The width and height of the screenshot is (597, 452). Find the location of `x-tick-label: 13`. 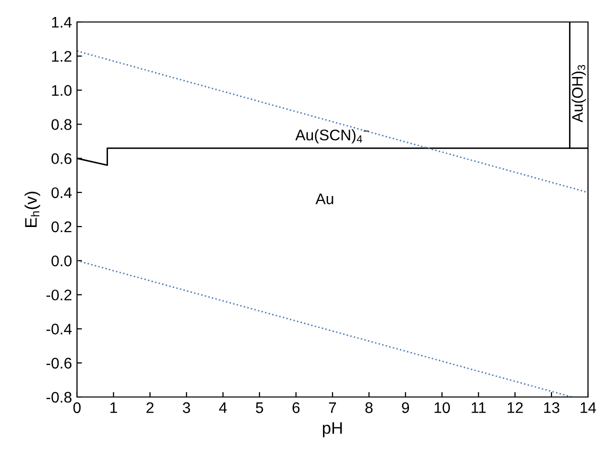

x-tick-label: 13 is located at coordinates (552, 408).